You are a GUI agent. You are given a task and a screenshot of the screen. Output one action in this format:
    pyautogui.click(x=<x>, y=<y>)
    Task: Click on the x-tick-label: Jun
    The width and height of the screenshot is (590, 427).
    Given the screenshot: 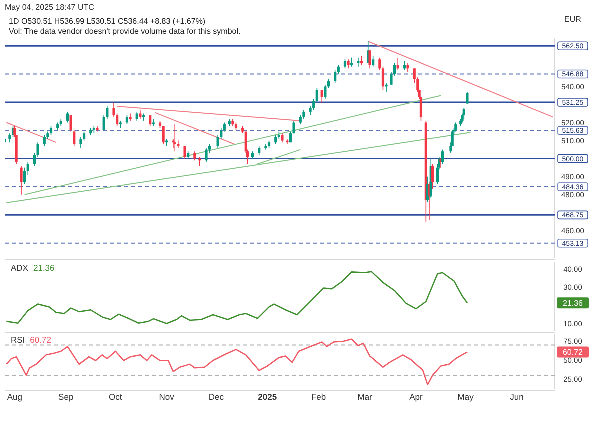 What is the action you would take?
    pyautogui.click(x=517, y=397)
    